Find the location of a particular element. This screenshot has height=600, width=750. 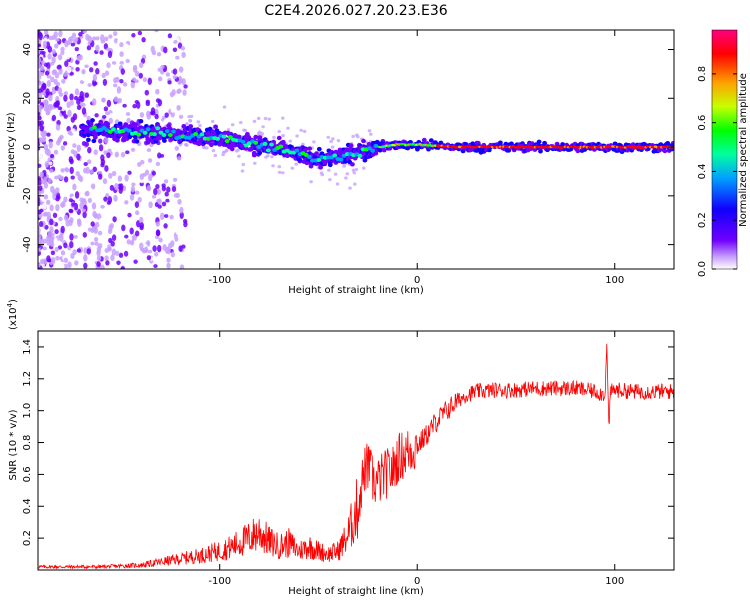

snr-ylabel: SNR (10 * v/v) is located at coordinates (13, 444).